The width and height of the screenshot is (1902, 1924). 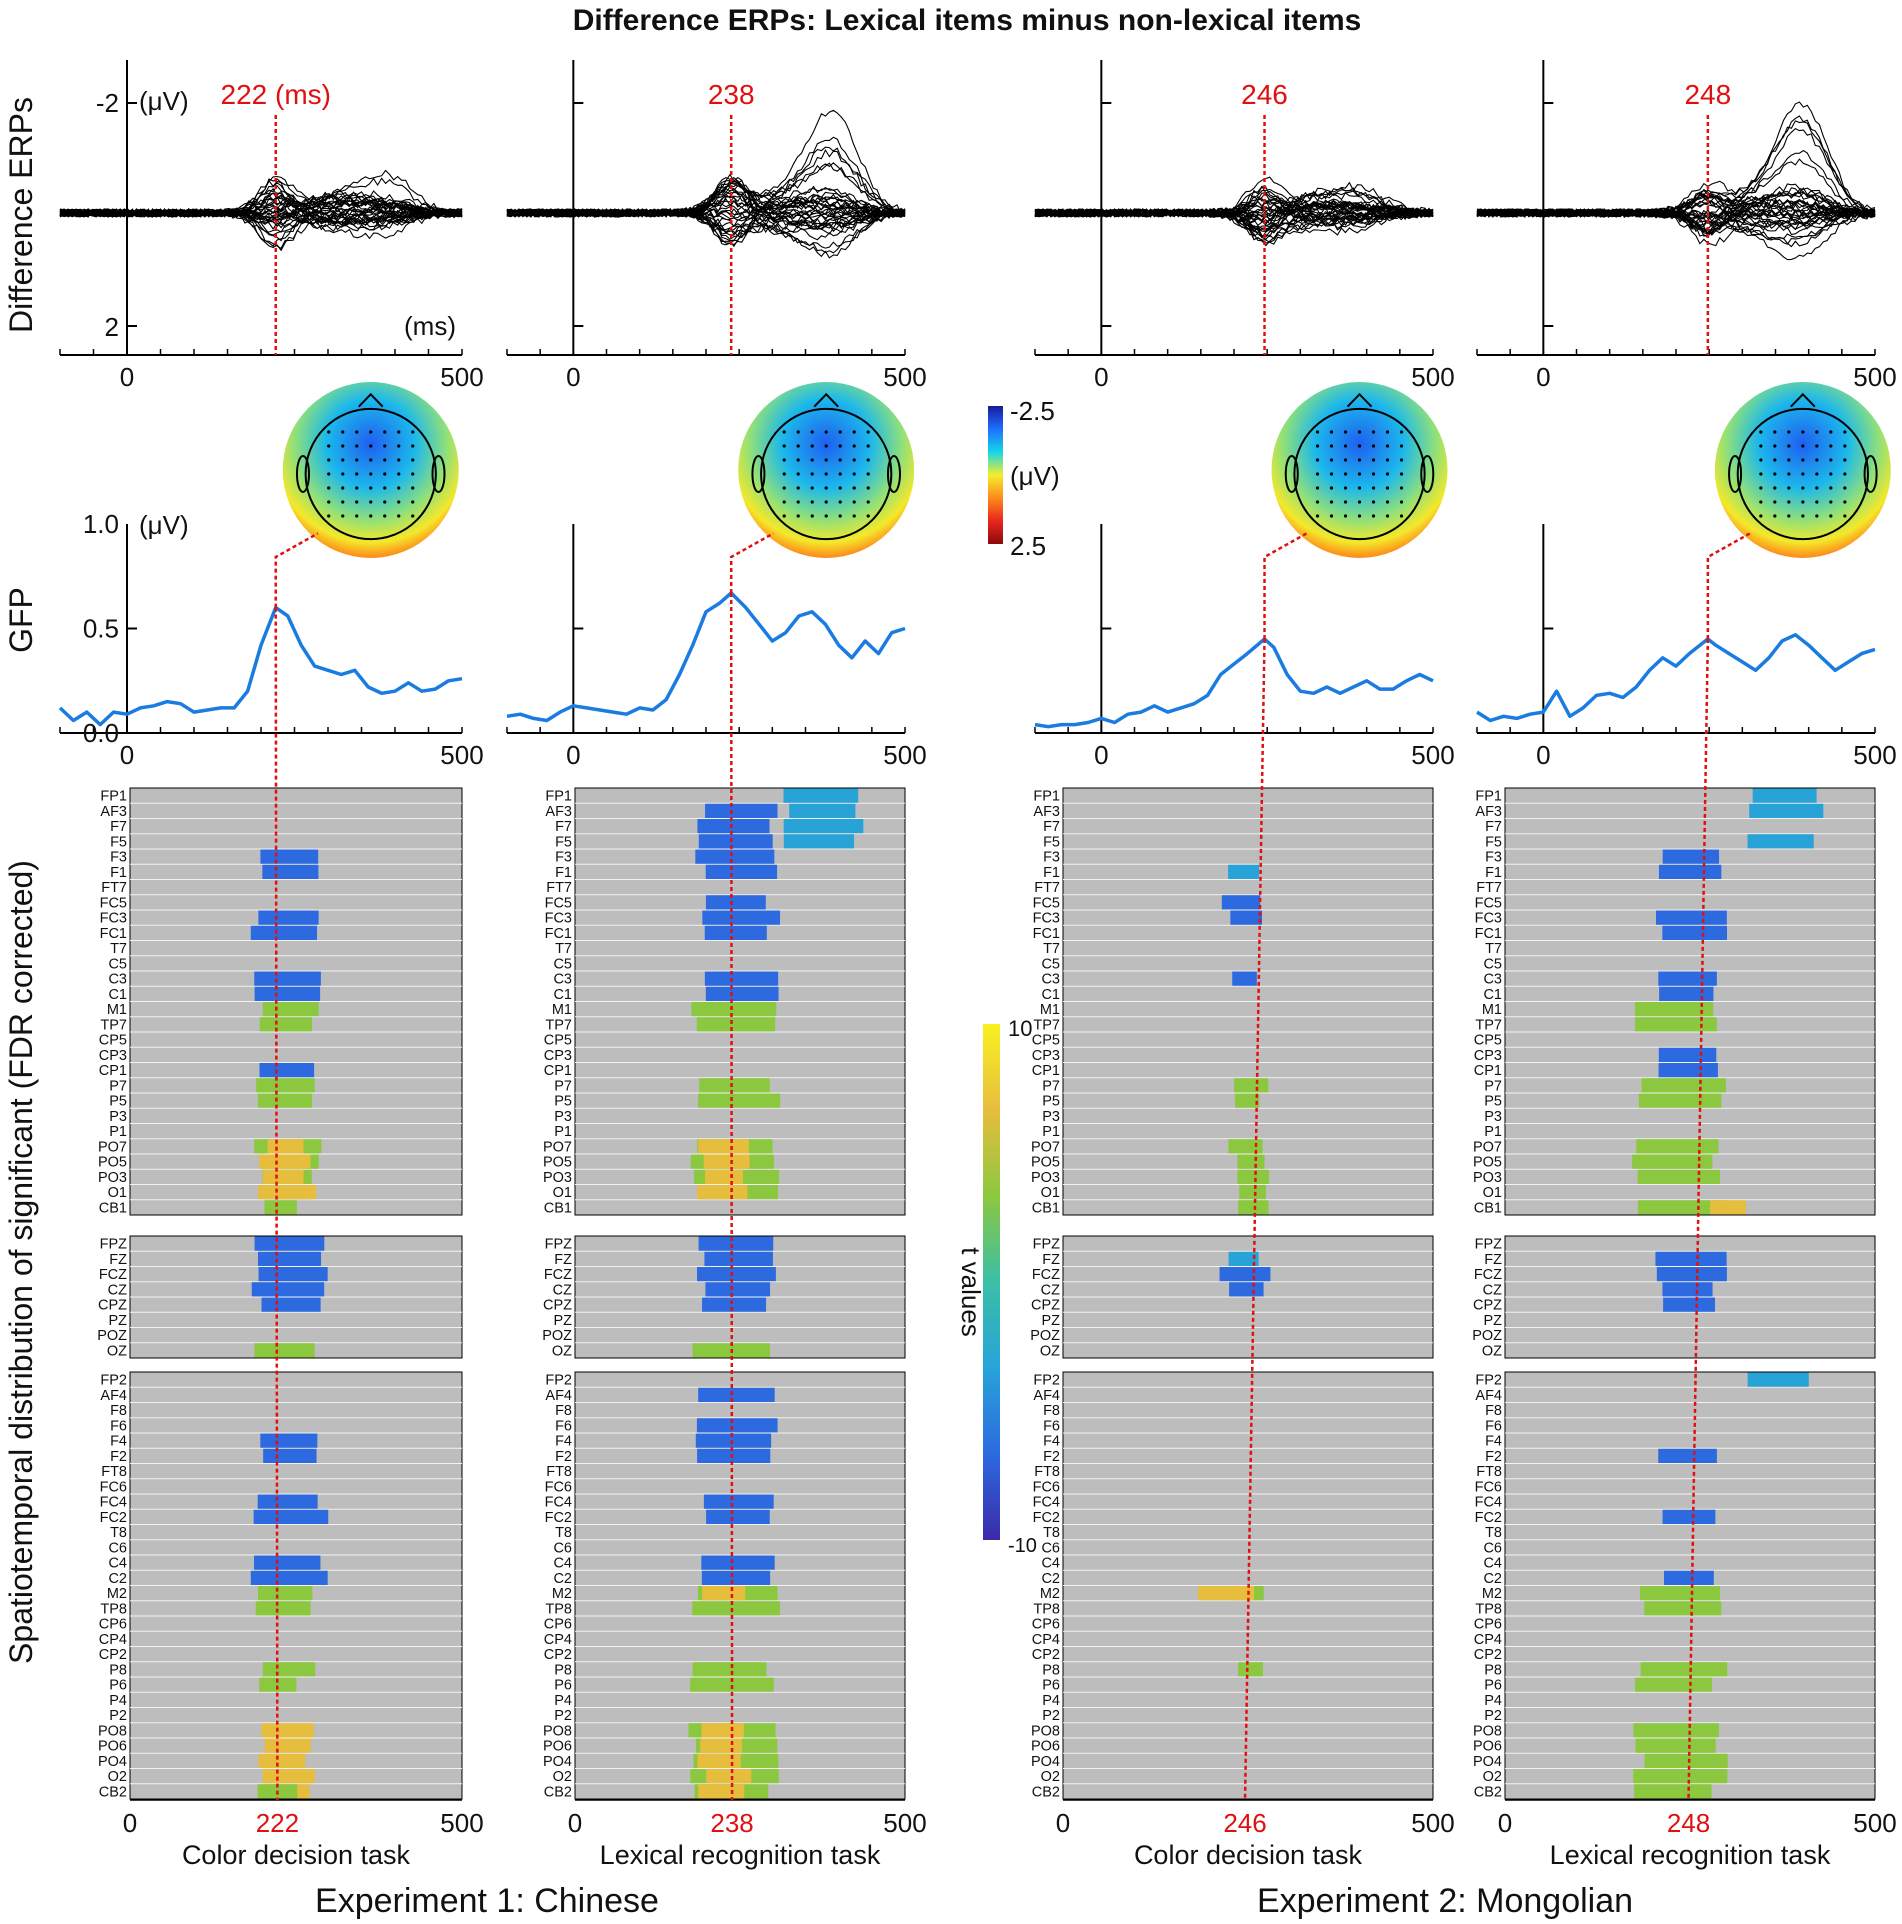 I want to click on heatmap-x-tick-label: 0, so click(x=1505, y=1823).